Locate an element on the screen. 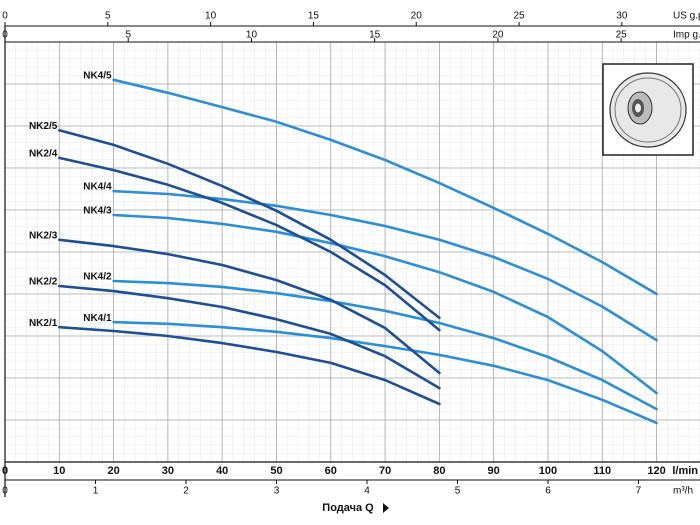  series-label: NK2/3 is located at coordinates (43, 235).